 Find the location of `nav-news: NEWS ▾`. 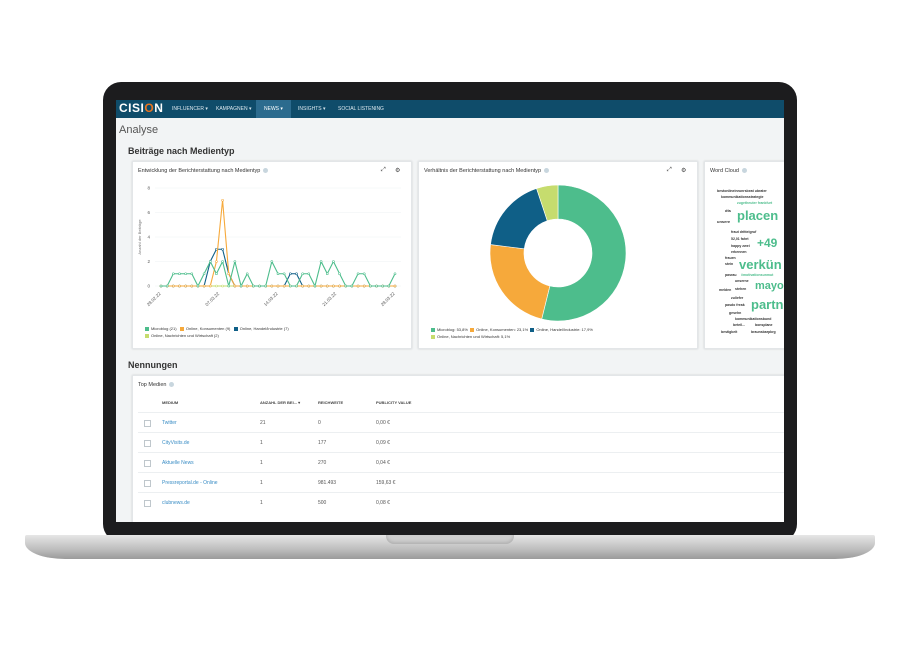

nav-news: NEWS ▾ is located at coordinates (273, 109).